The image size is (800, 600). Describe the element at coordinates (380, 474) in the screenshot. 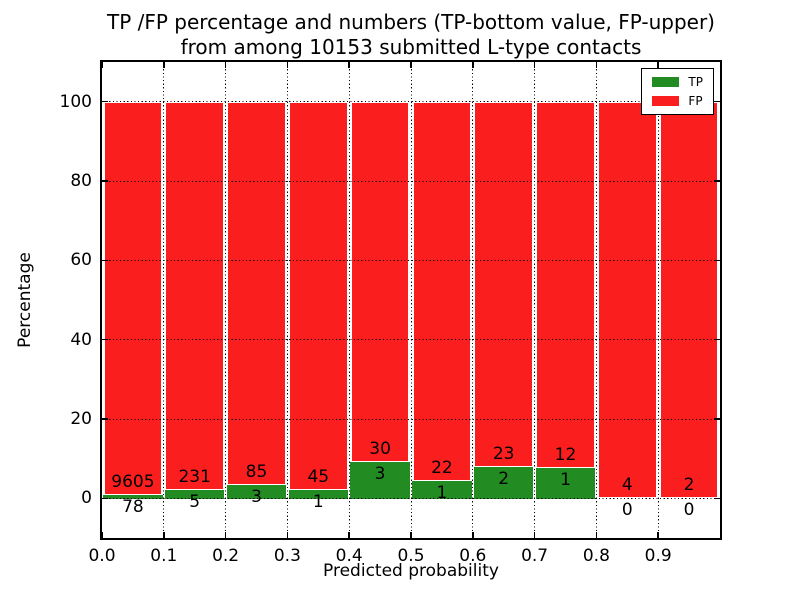

I see `tp-count-label: 3` at that location.